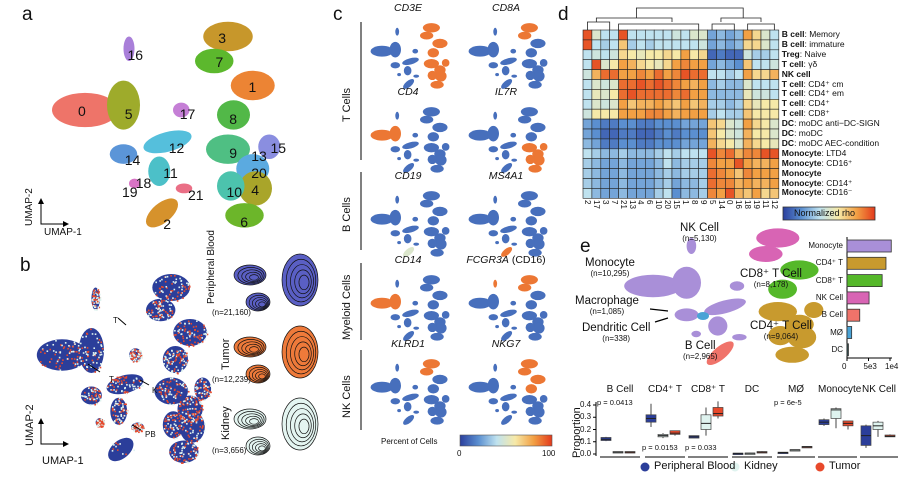 This screenshot has width=918, height=477. What do you see at coordinates (261, 304) in the screenshot?
I see `contour-line` at bounding box center [261, 304].